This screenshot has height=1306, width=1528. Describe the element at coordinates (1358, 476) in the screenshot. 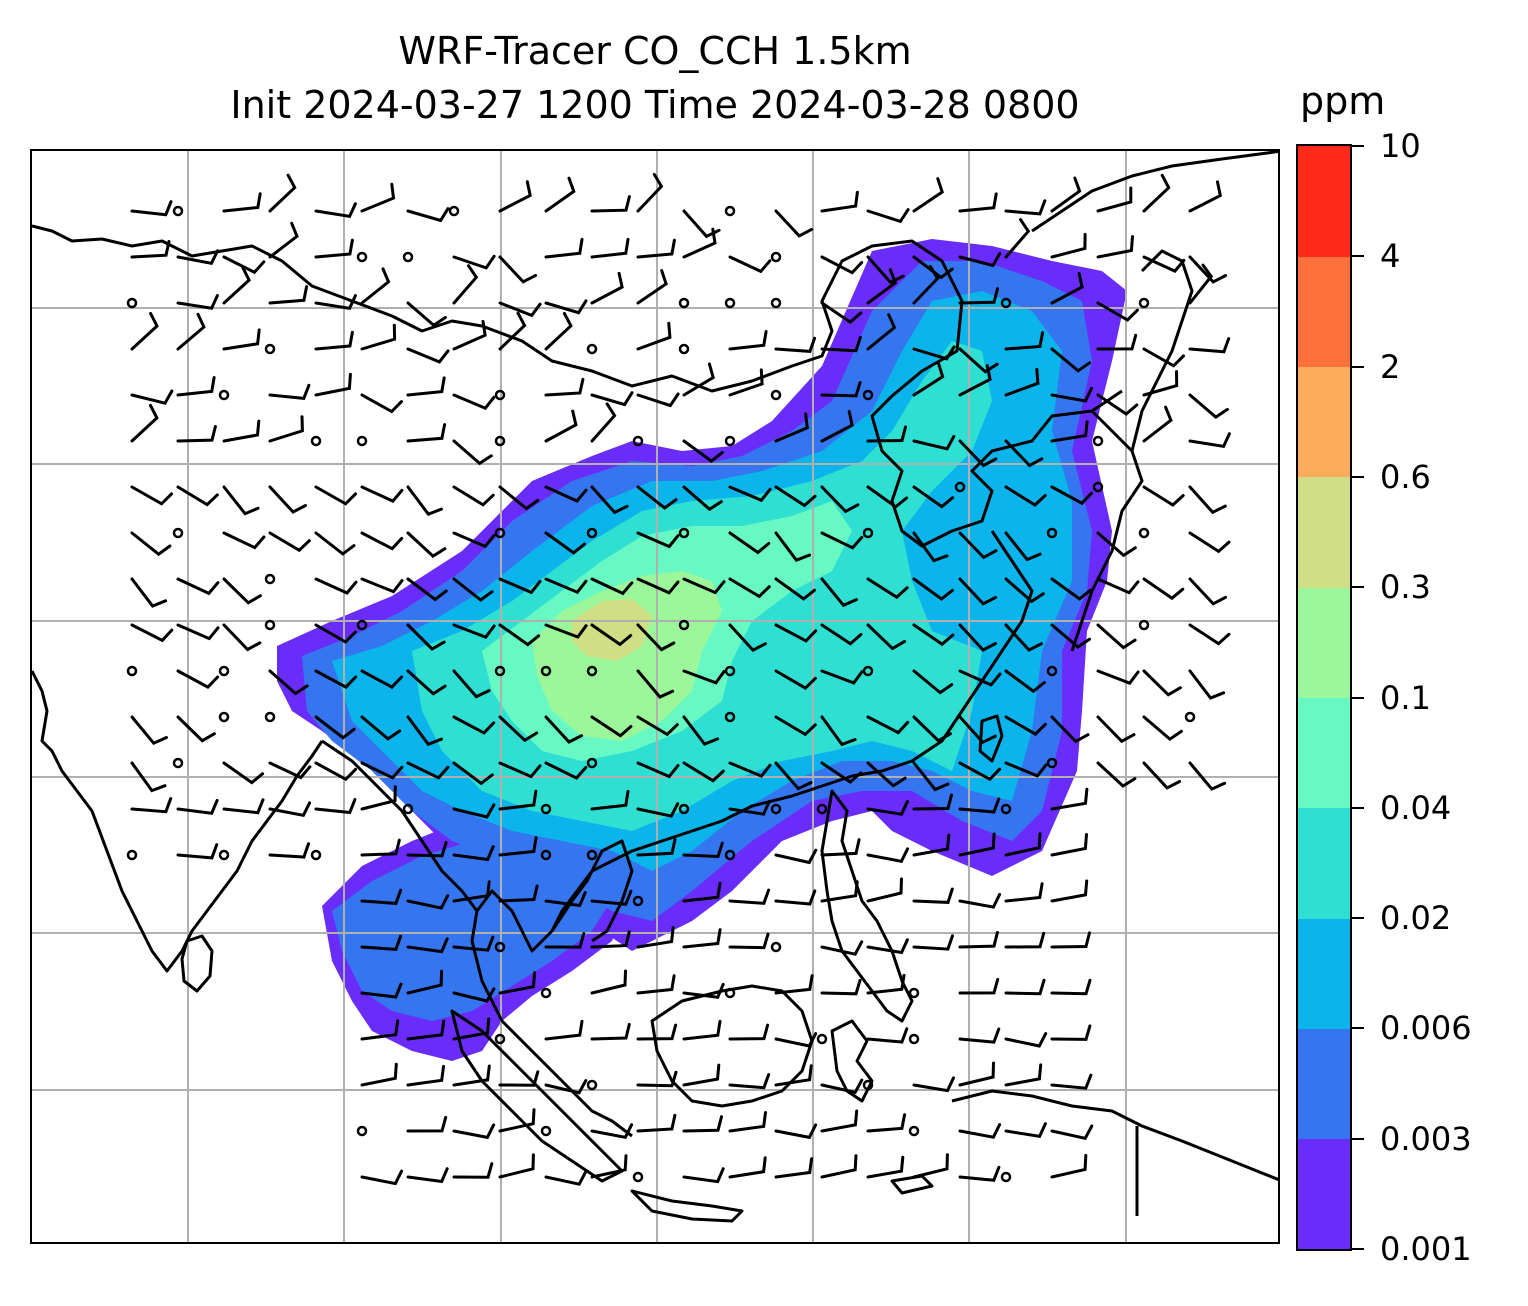

I see `colorbar-tick-mark` at that location.